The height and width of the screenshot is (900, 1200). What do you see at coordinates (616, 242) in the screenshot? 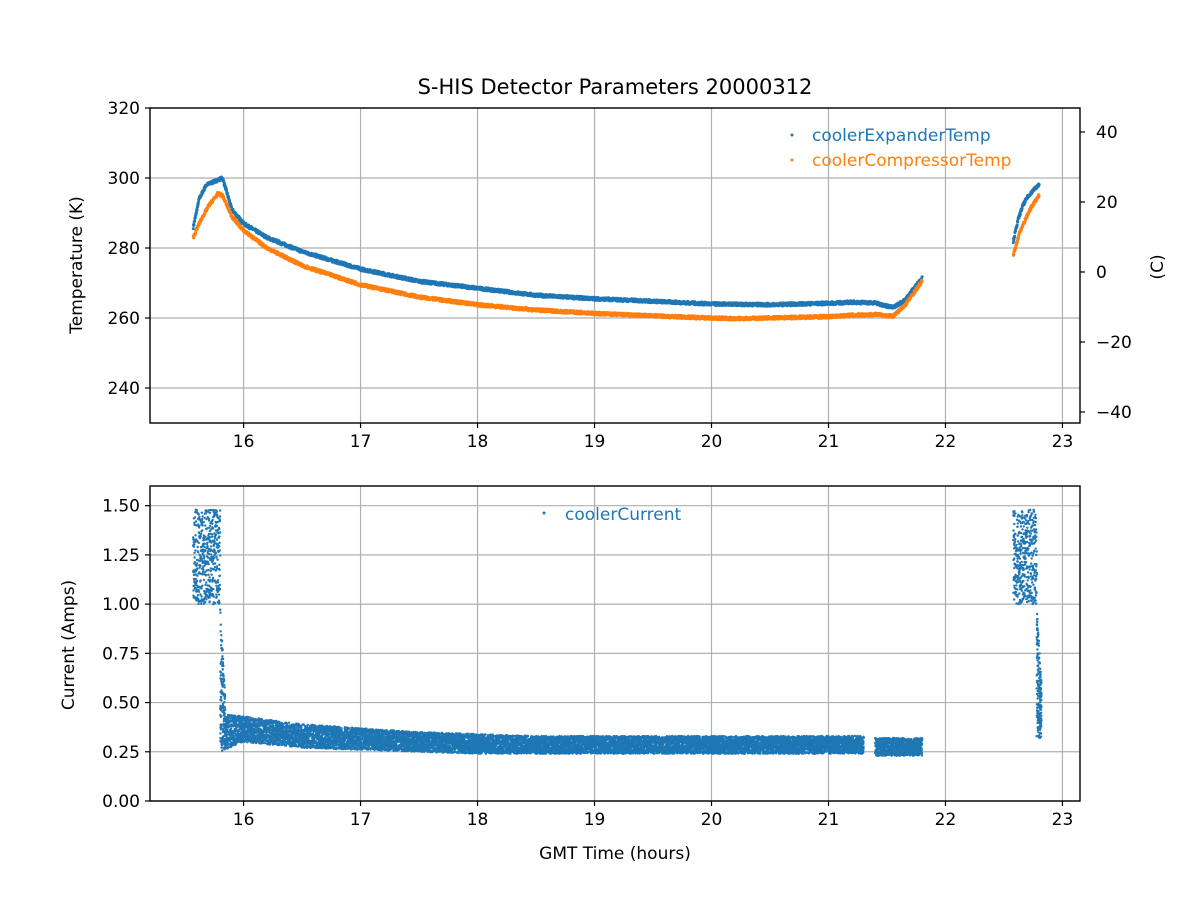
I see `series-coolerExpanderTemp` at bounding box center [616, 242].